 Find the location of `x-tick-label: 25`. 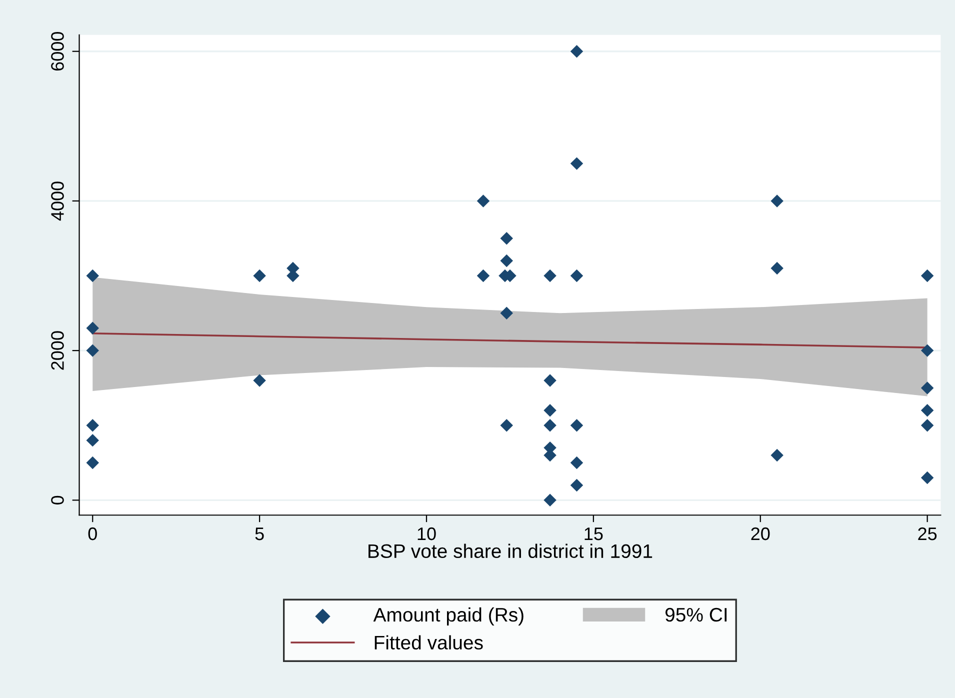

x-tick-label: 25 is located at coordinates (927, 533).